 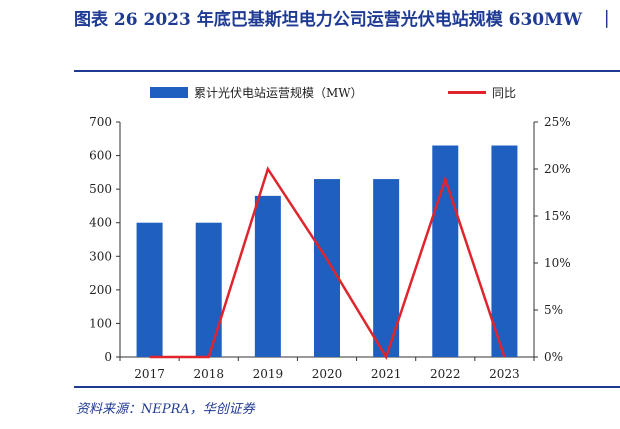 What do you see at coordinates (108, 357) in the screenshot?
I see `y-left-tick-label: 0` at bounding box center [108, 357].